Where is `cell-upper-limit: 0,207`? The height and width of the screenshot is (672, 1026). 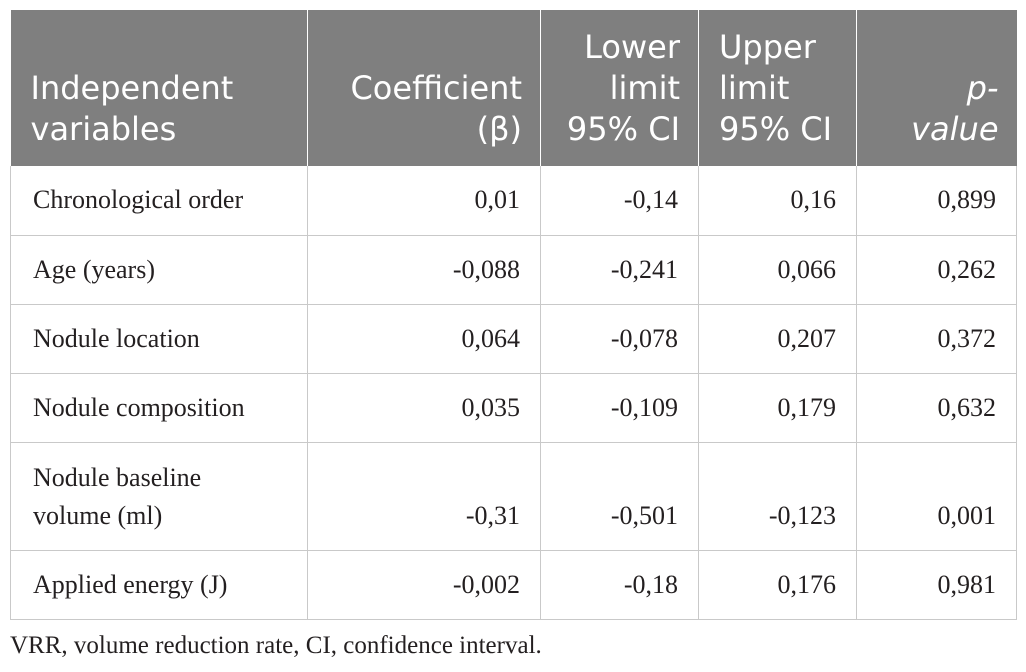
cell-upper-limit: 0,207 is located at coordinates (777, 339).